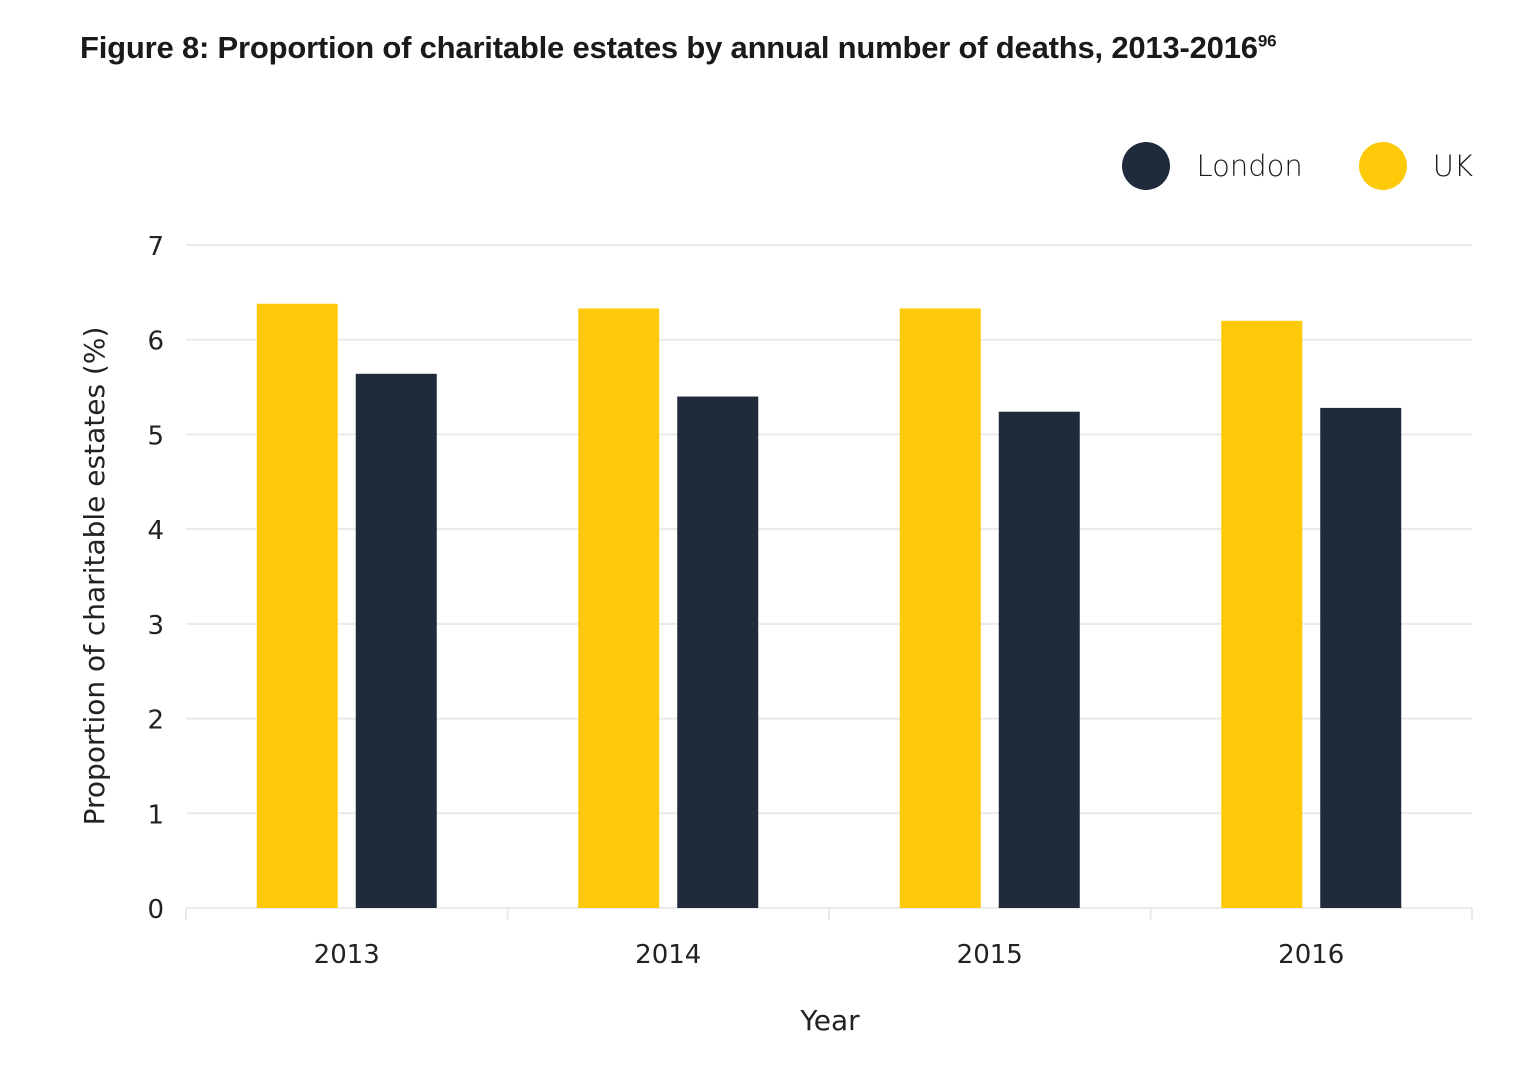 The width and height of the screenshot is (1539, 1086). I want to click on bar-uk-2015, so click(940, 608).